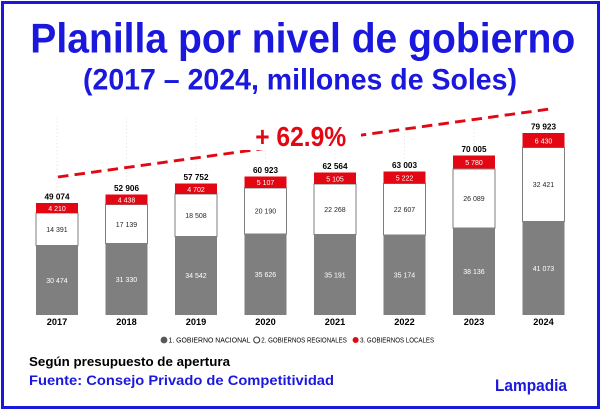 This screenshot has height=409, width=600. What do you see at coordinates (304, 341) in the screenshot?
I see `svg-text: 2. GOBIERNOS REGIONALES` at bounding box center [304, 341].